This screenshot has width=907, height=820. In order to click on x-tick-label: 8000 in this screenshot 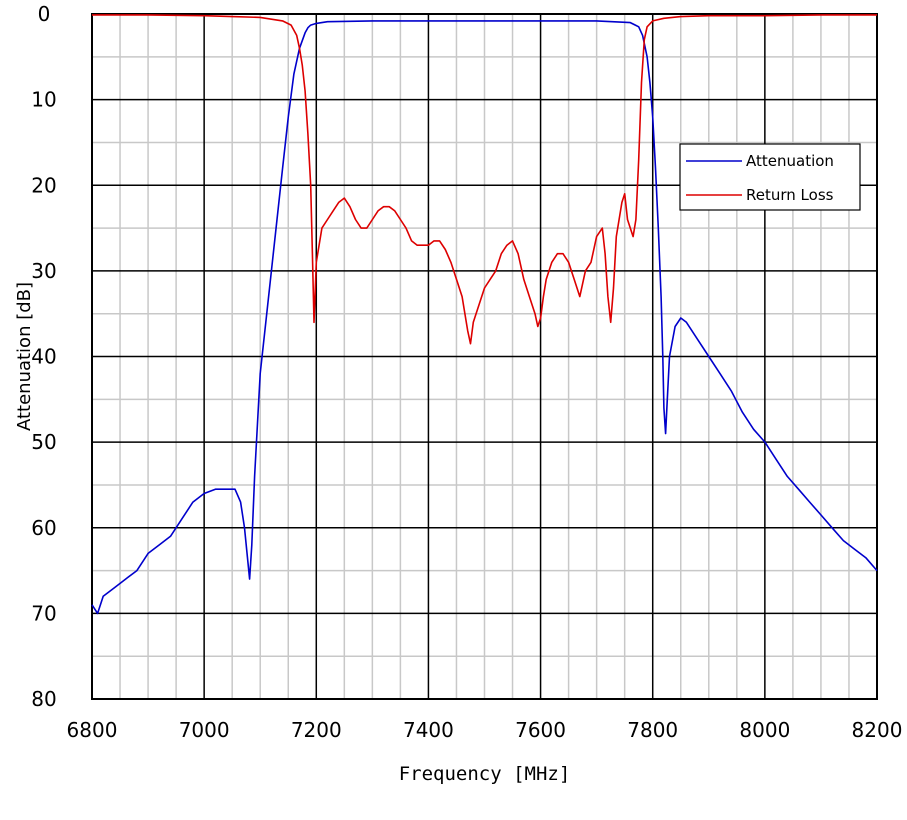, I will do `click(764, 730)`.